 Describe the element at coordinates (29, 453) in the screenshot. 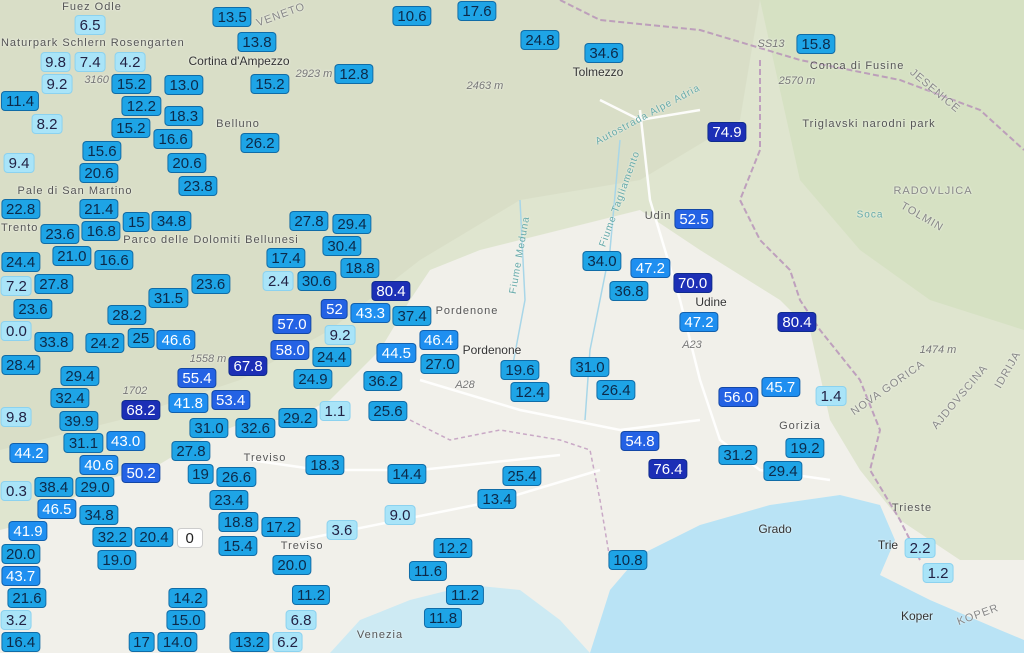

I see `rainfall-station-badge: 44.2` at that location.